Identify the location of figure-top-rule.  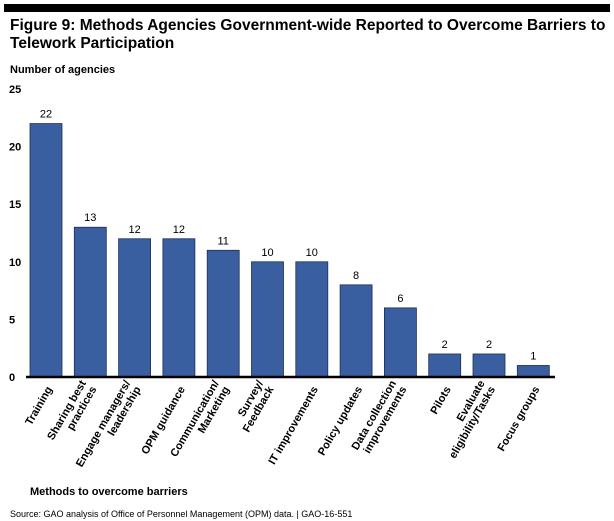
(307, 8).